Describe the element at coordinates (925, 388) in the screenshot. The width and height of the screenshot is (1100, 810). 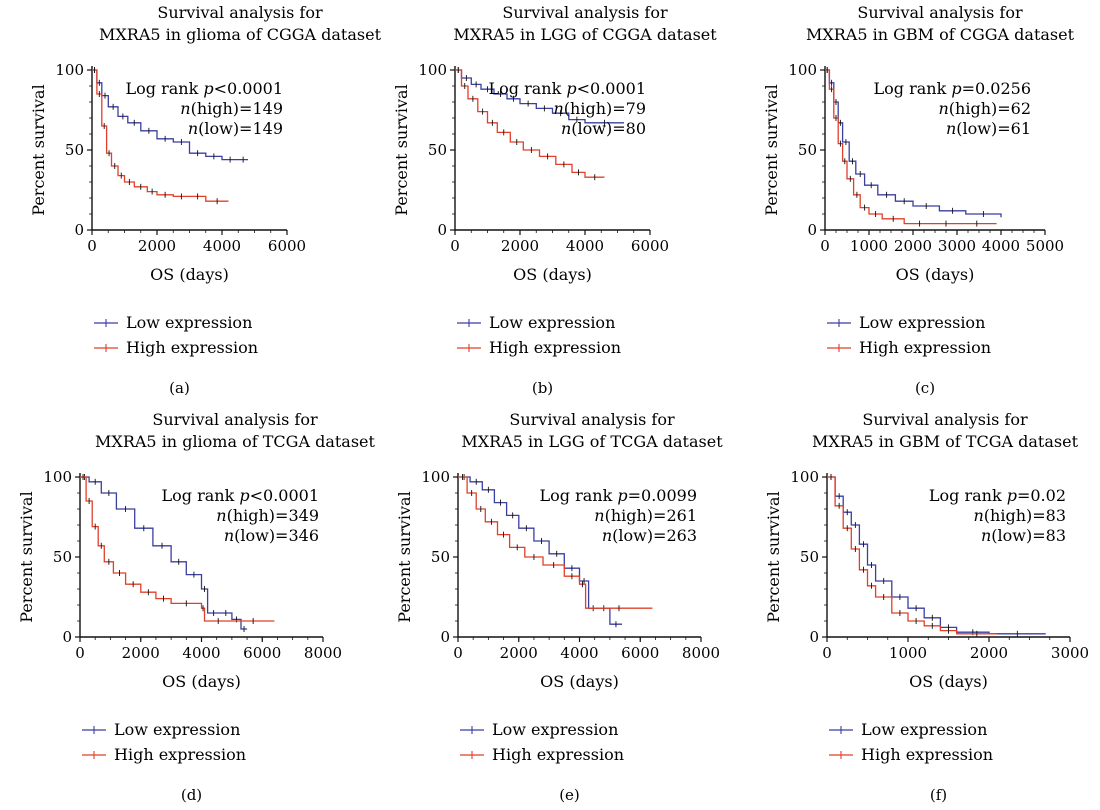
I see `panel-label: (c)` at that location.